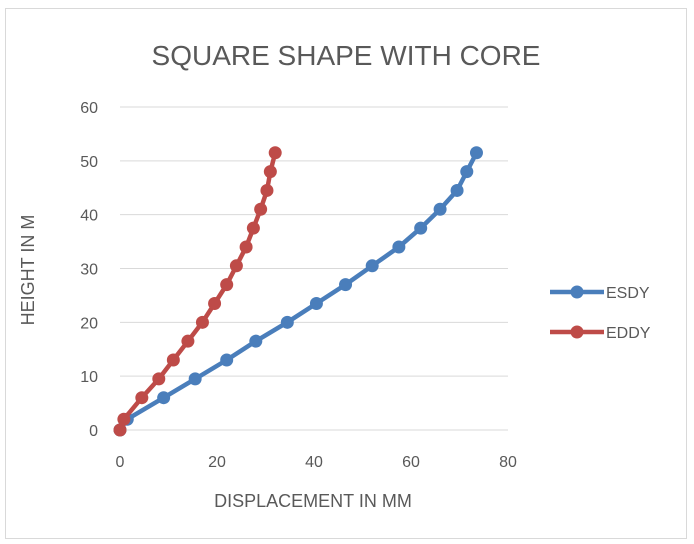 Image resolution: width=694 pixels, height=544 pixels. I want to click on y-tick-label: 30, so click(89, 270).